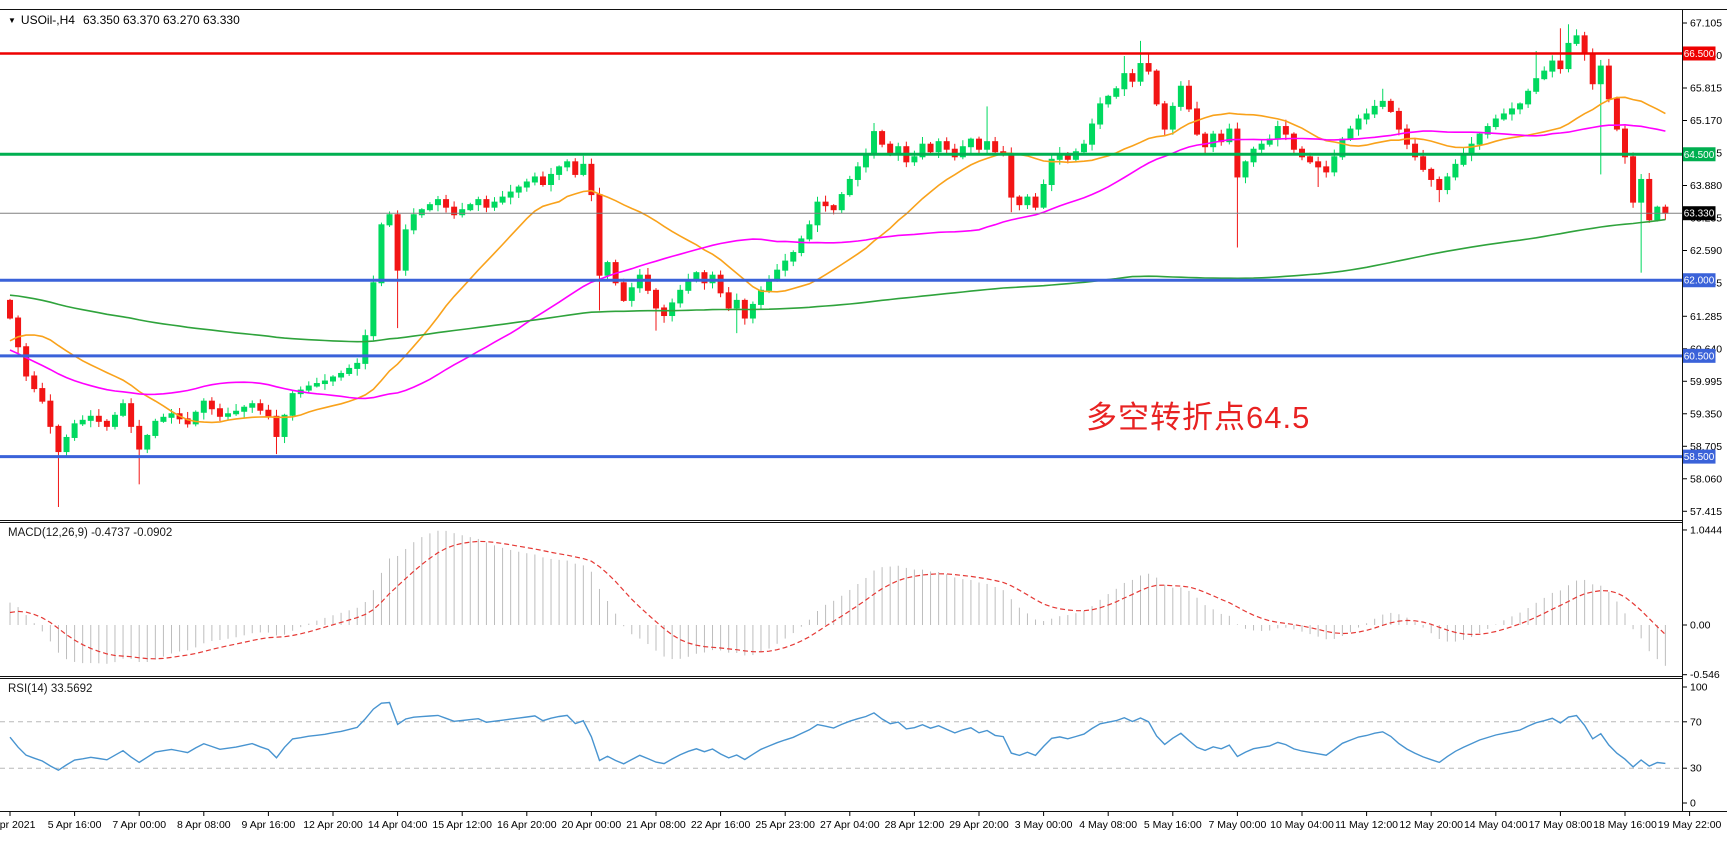 The height and width of the screenshot is (841, 1727). Describe the element at coordinates (398, 825) in the screenshot. I see `time-tick-label: 14 Apr 04:00` at that location.